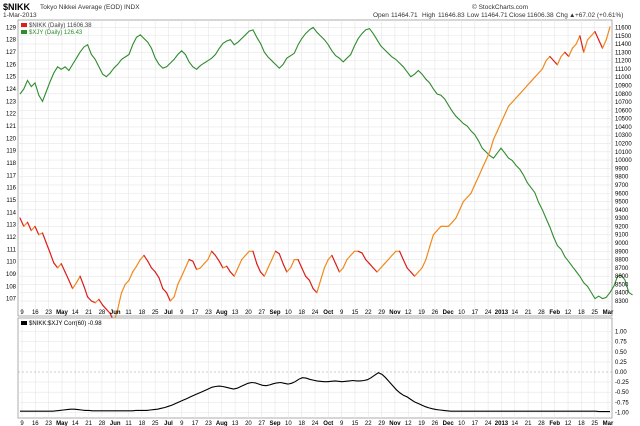 This screenshot has height=426, width=640. I want to click on nikk-tick-label: 11000, so click(623, 78).